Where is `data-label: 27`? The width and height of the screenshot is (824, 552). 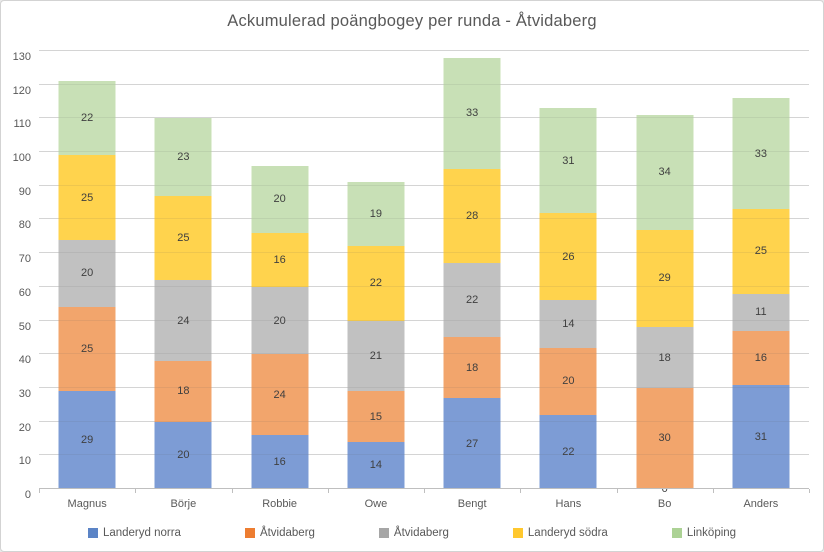 data-label: 27 is located at coordinates (472, 443).